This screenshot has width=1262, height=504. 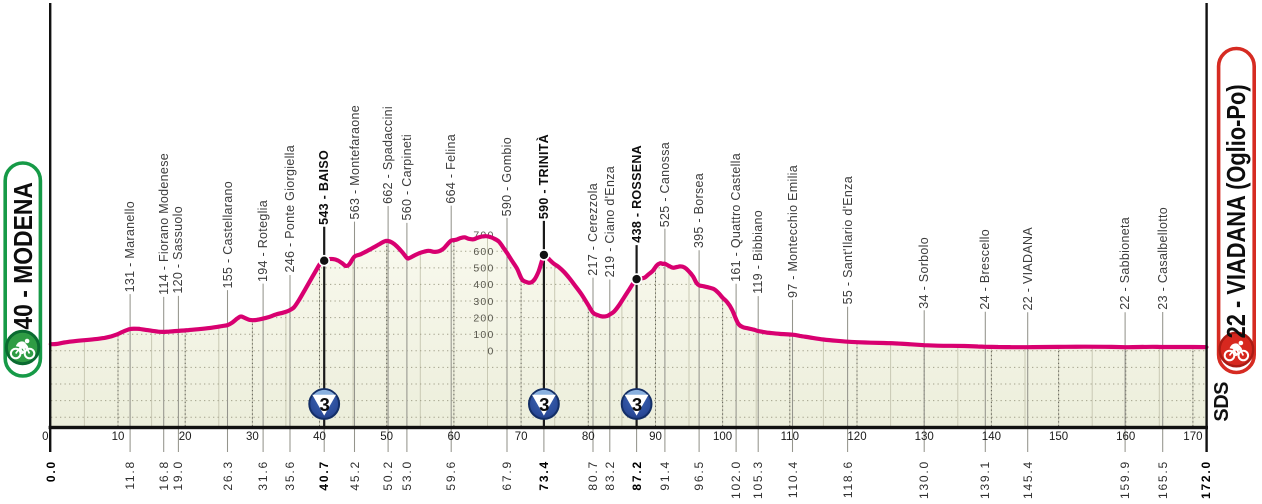 I want to click on svg-text: 300, so click(x=483, y=302).